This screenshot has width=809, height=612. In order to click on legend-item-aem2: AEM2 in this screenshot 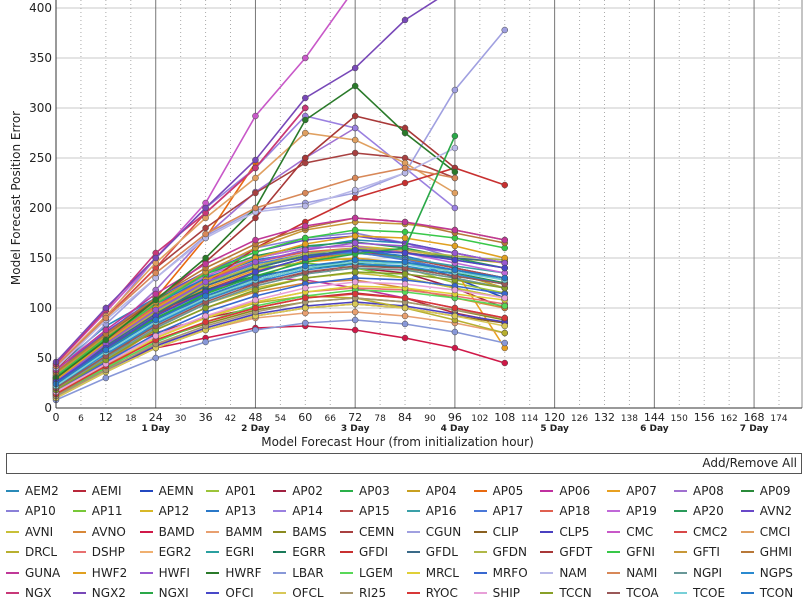, I will do `click(32, 490)`.